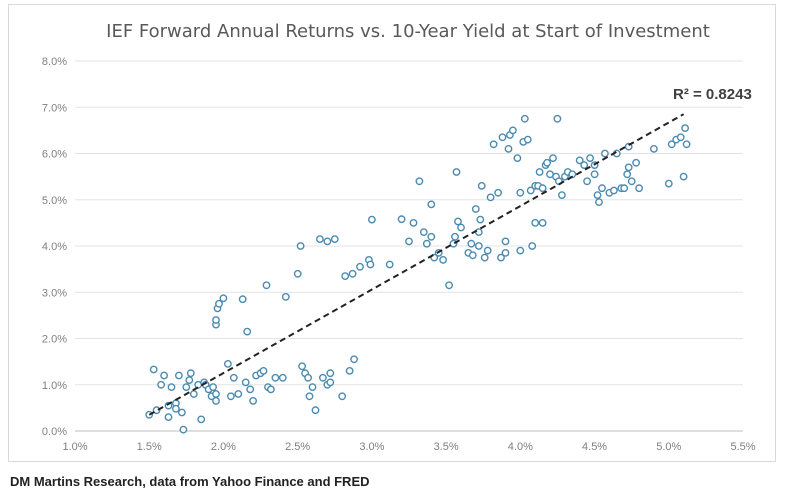 The image size is (785, 499). What do you see at coordinates (594, 447) in the screenshot?
I see `x-tick-label: 4.5%` at bounding box center [594, 447].